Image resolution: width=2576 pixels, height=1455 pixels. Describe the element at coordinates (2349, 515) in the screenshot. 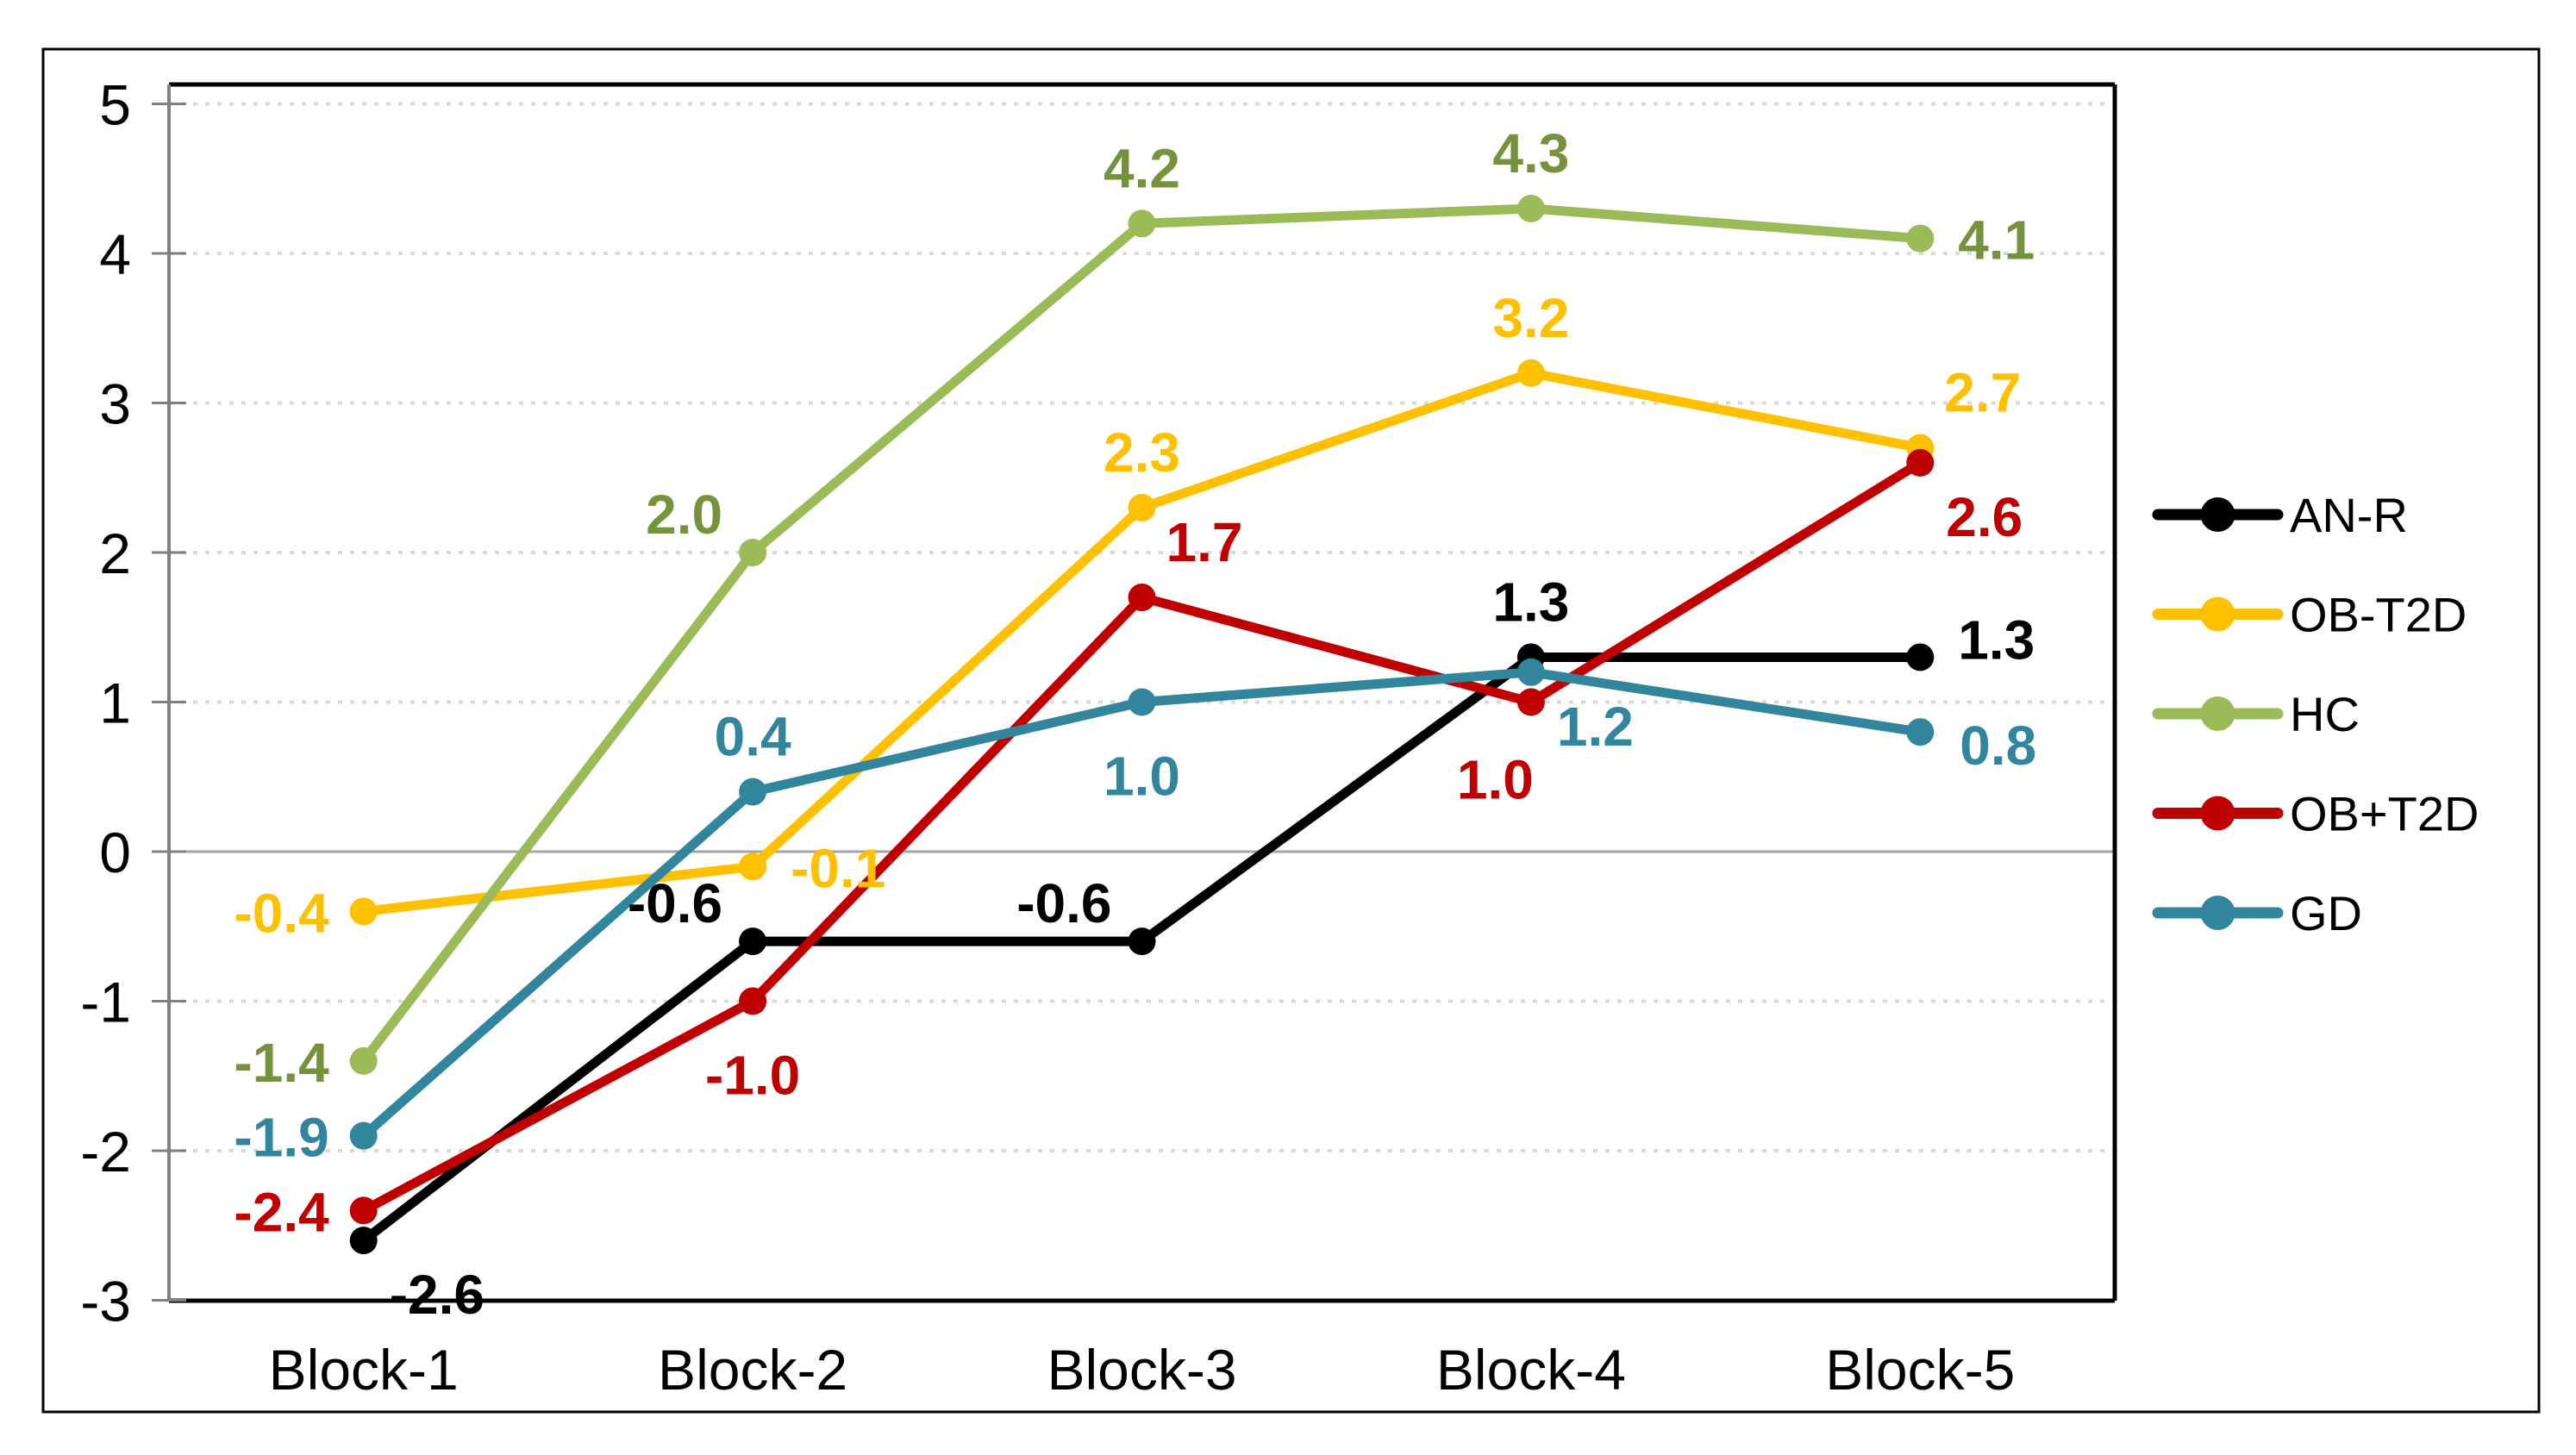

I see `legend-label-AN-R: AN-R` at that location.